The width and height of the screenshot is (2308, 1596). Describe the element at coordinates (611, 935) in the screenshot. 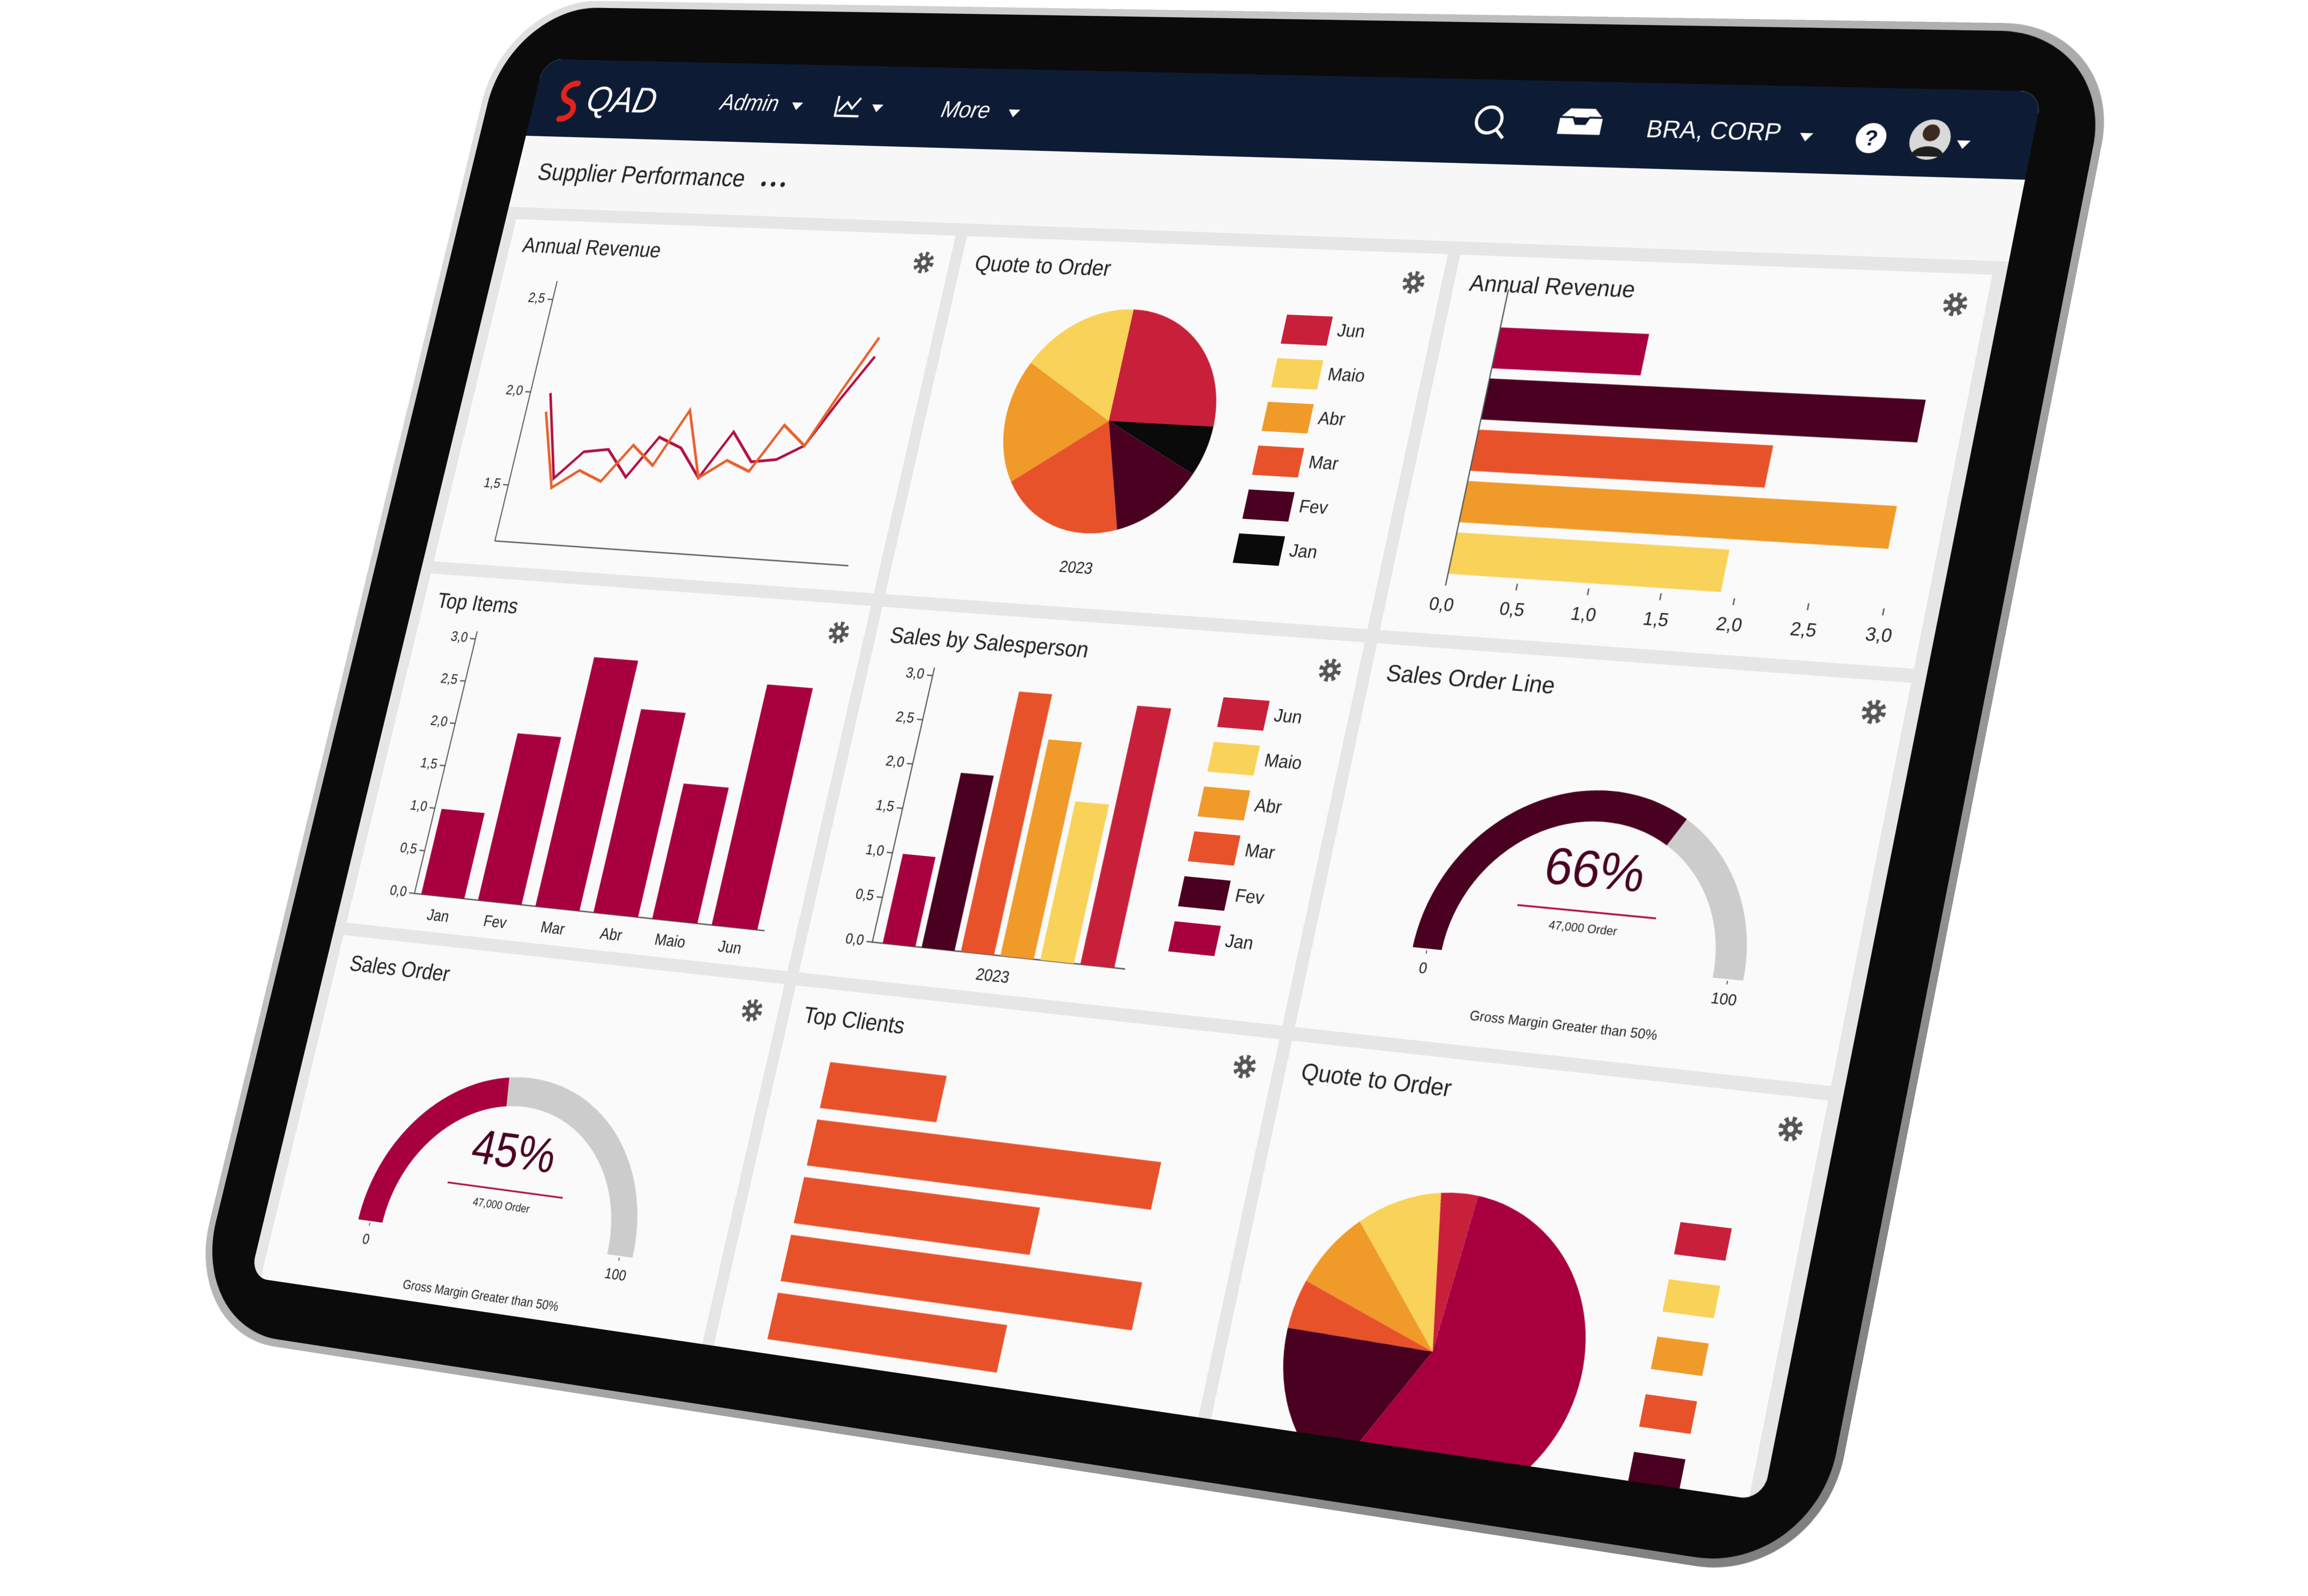

I see `x-tick-label: Abr` at that location.